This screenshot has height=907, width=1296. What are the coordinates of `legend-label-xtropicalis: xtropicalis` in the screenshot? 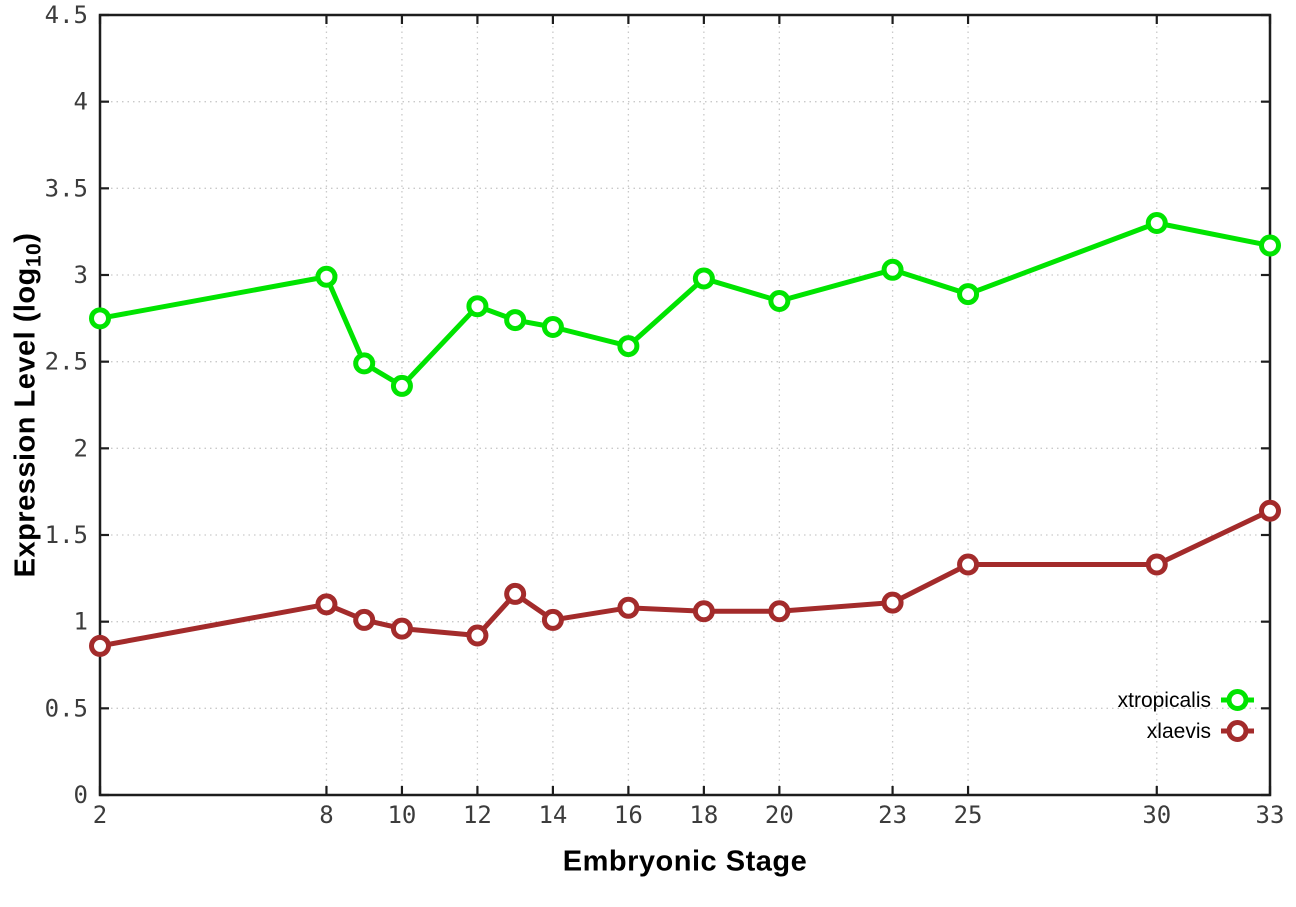 It's located at (1164, 700).